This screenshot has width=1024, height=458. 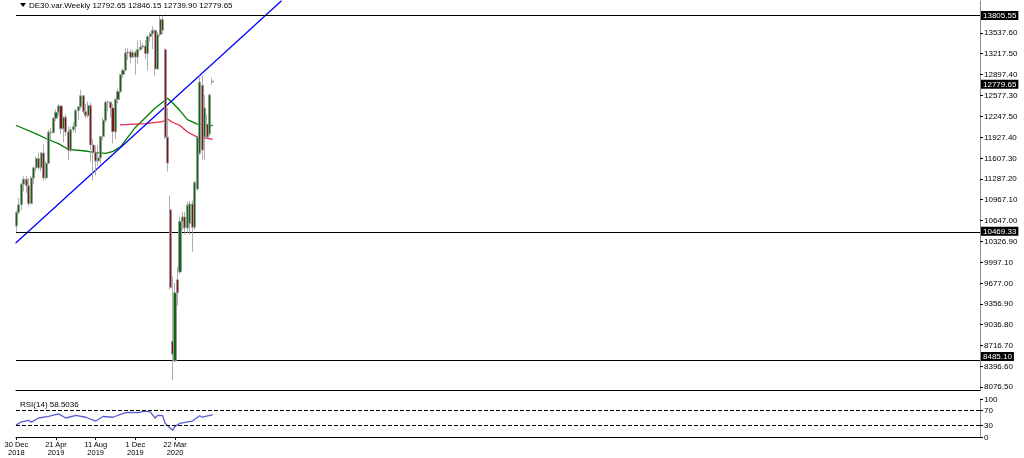 What do you see at coordinates (1001, 179) in the screenshot?
I see `y-tick-label: 11287.20` at bounding box center [1001, 179].